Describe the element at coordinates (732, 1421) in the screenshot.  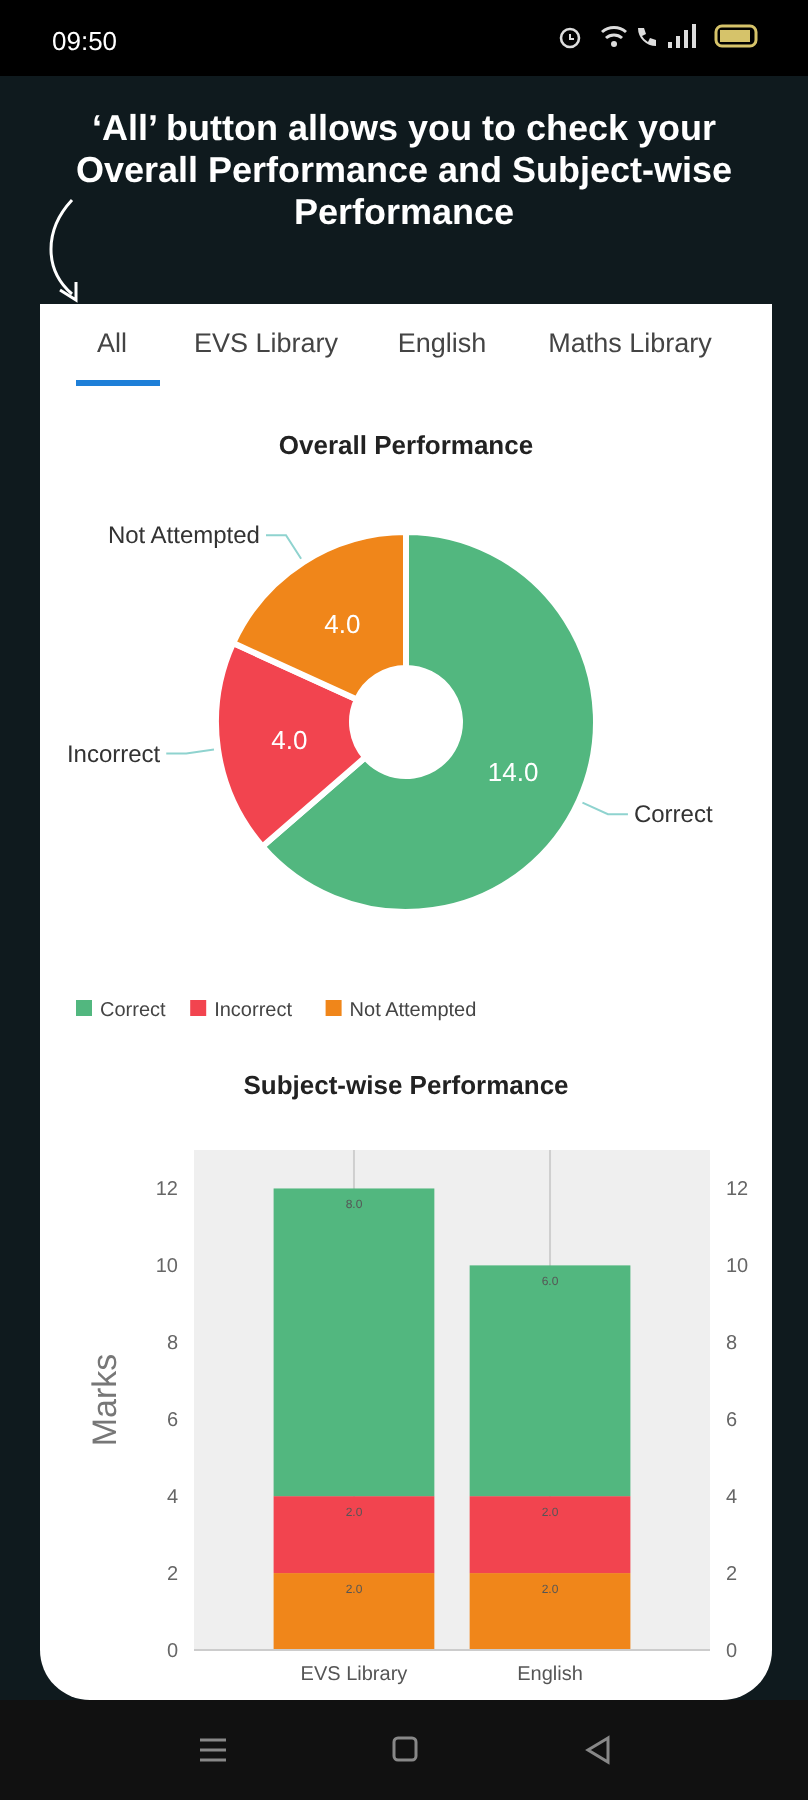
I see `y2-tick-label: 6` at that location.